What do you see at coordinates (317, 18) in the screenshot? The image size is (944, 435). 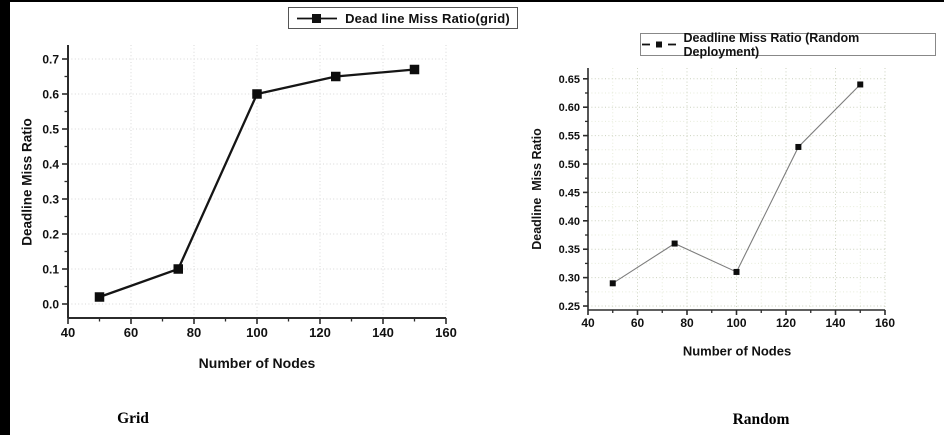 I see `legend-solid-line-square-marker-icon` at bounding box center [317, 18].